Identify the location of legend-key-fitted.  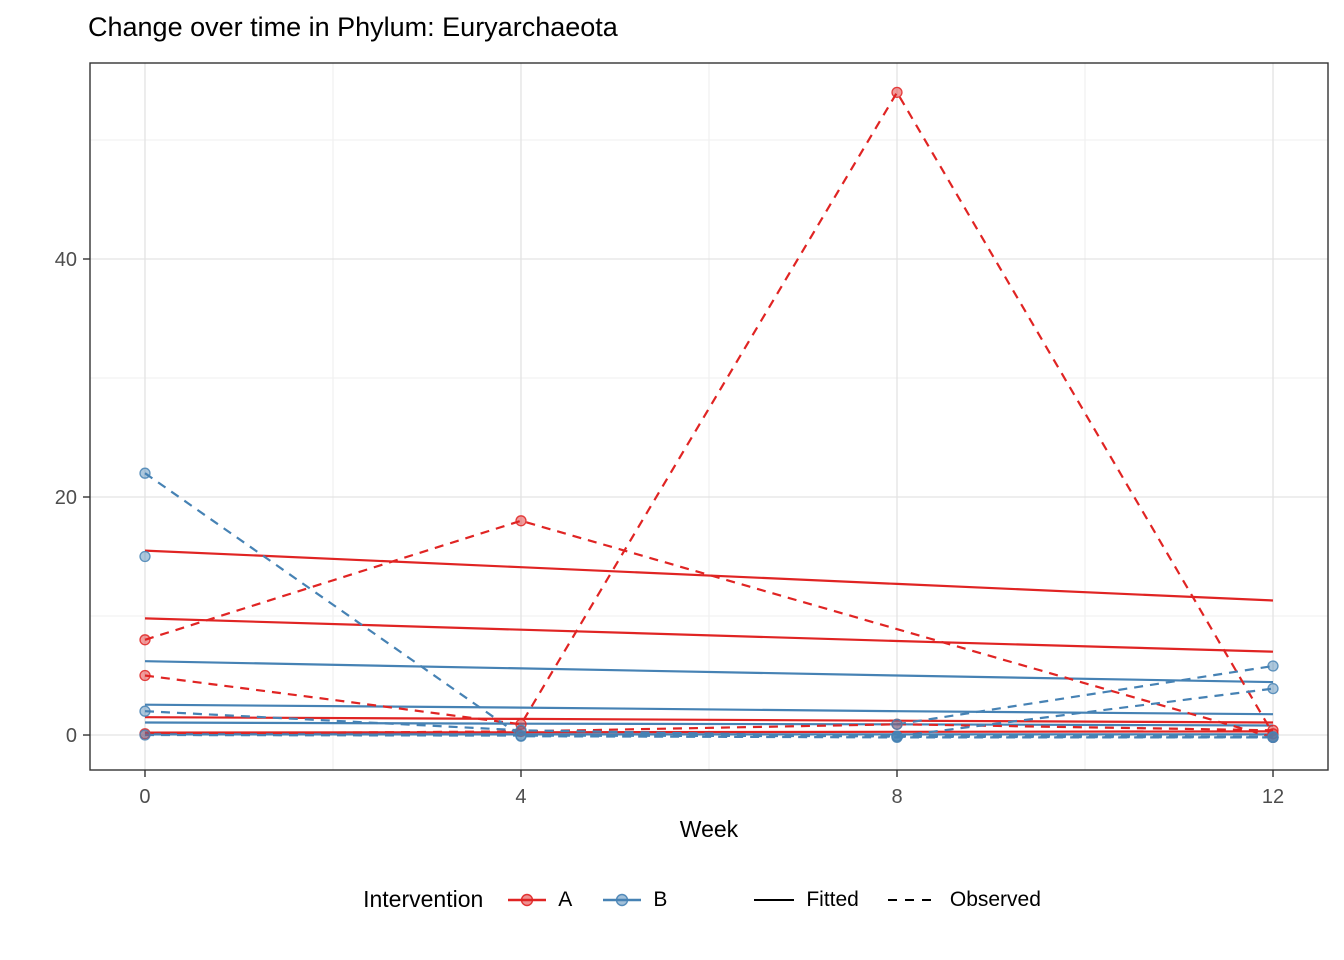
(774, 899).